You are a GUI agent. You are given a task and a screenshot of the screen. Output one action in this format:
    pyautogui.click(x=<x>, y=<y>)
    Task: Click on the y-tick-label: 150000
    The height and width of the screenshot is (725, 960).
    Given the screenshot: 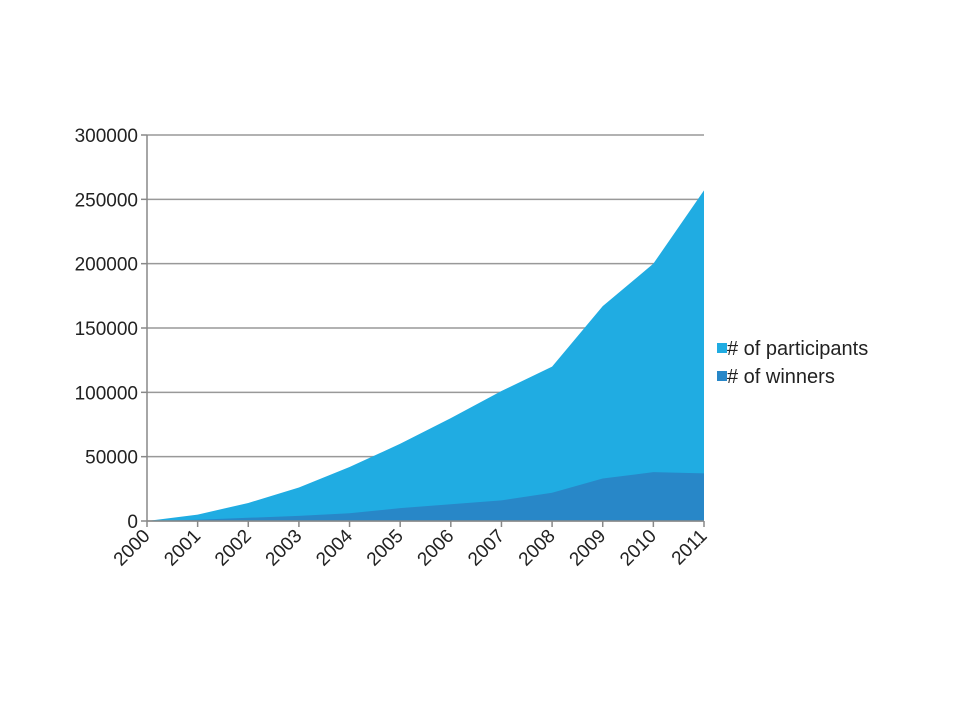 What is the action you would take?
    pyautogui.click(x=106, y=329)
    